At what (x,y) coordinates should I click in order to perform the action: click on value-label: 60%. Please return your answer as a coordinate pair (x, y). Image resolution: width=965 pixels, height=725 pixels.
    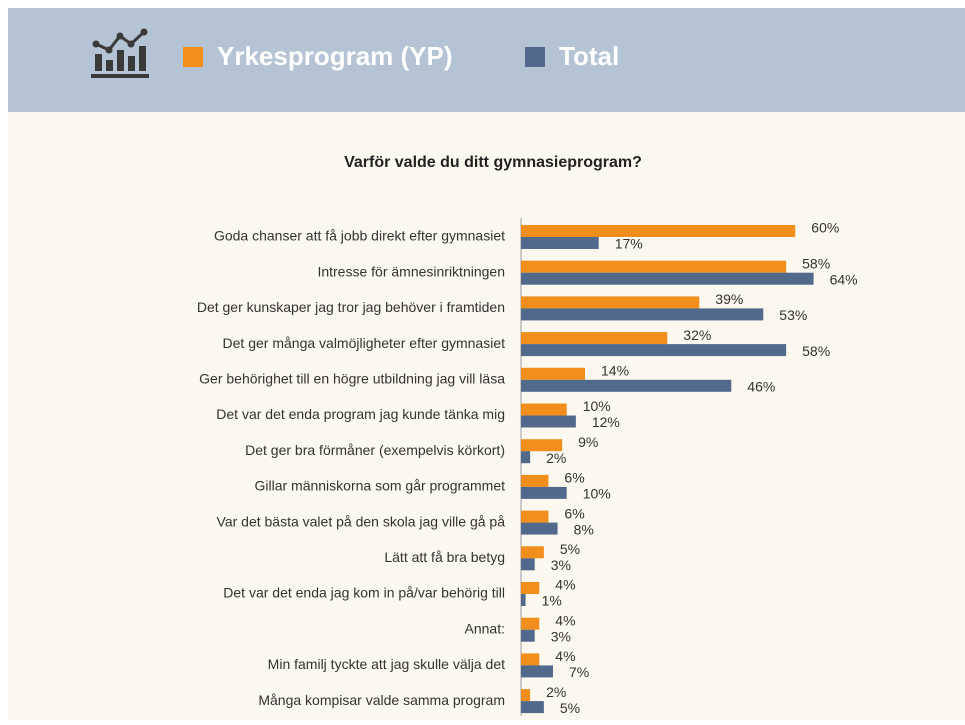
    Looking at the image, I should click on (825, 228).